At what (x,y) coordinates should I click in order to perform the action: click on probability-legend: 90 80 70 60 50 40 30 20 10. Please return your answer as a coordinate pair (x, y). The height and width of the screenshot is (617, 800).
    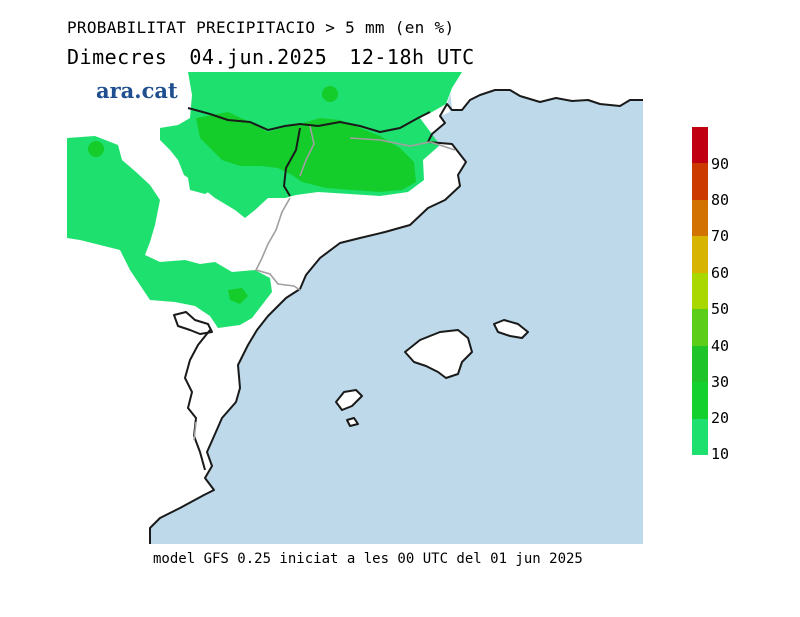
    Looking at the image, I should click on (722, 294).